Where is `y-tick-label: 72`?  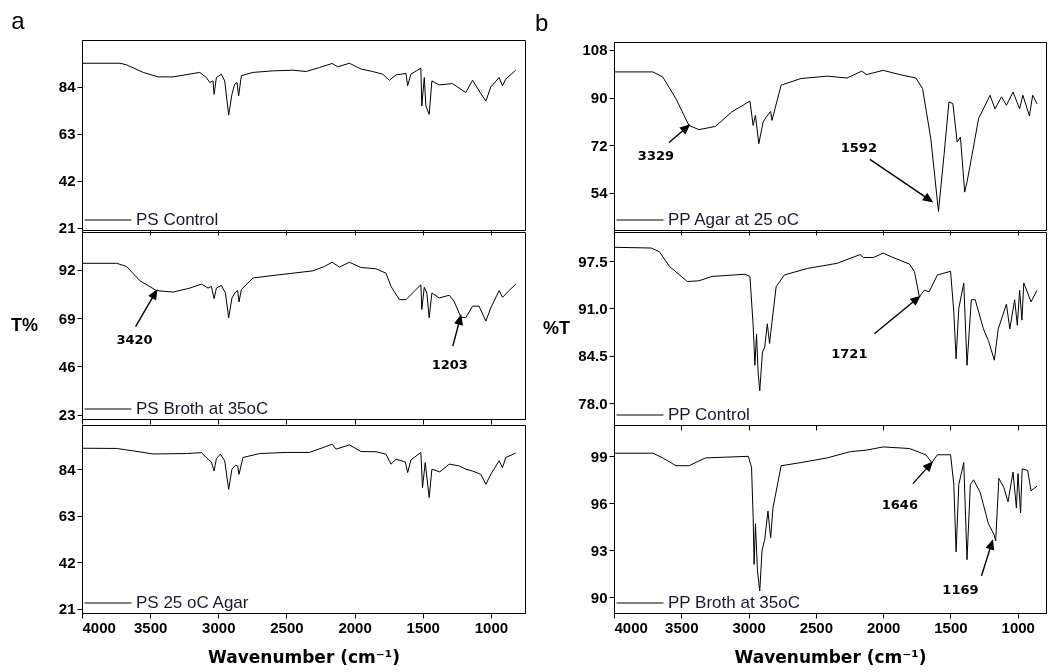
y-tick-label: 72 is located at coordinates (599, 145).